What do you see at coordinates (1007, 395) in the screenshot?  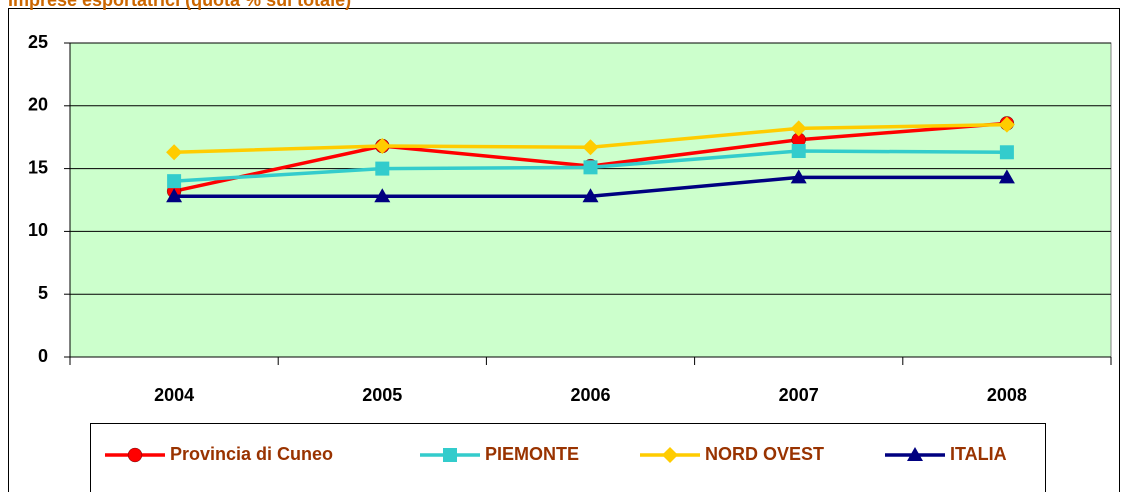 I see `x-tick-label: 2008` at bounding box center [1007, 395].